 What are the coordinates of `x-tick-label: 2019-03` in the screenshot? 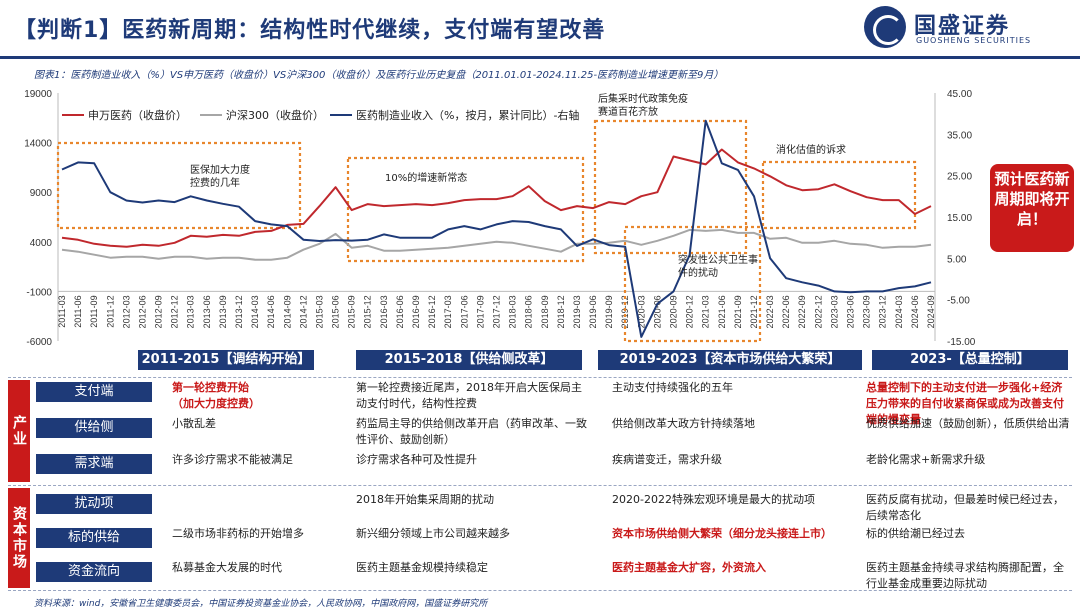 It's located at (577, 311).